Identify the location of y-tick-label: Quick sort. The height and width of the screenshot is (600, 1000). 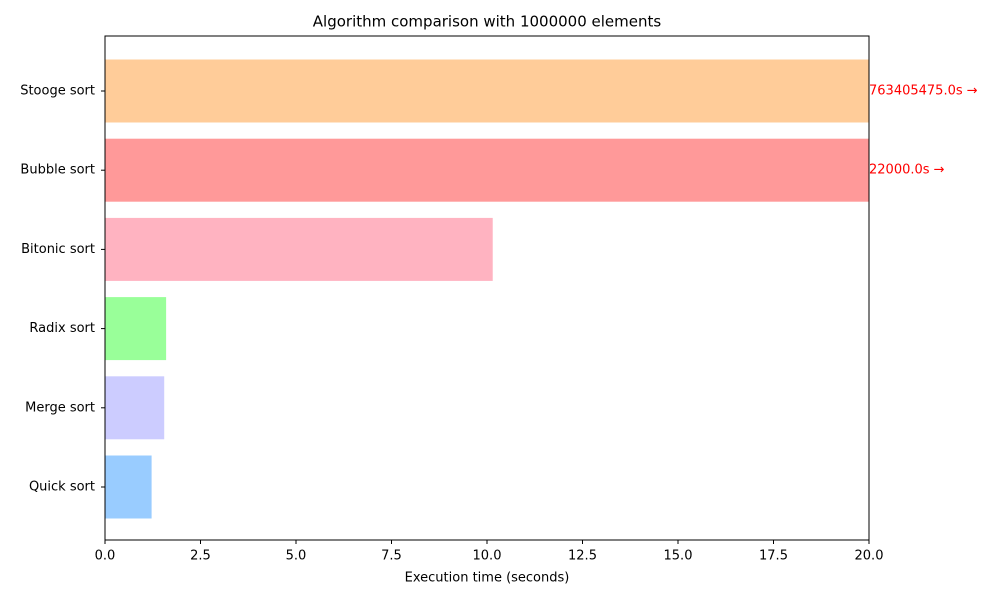
(62, 487).